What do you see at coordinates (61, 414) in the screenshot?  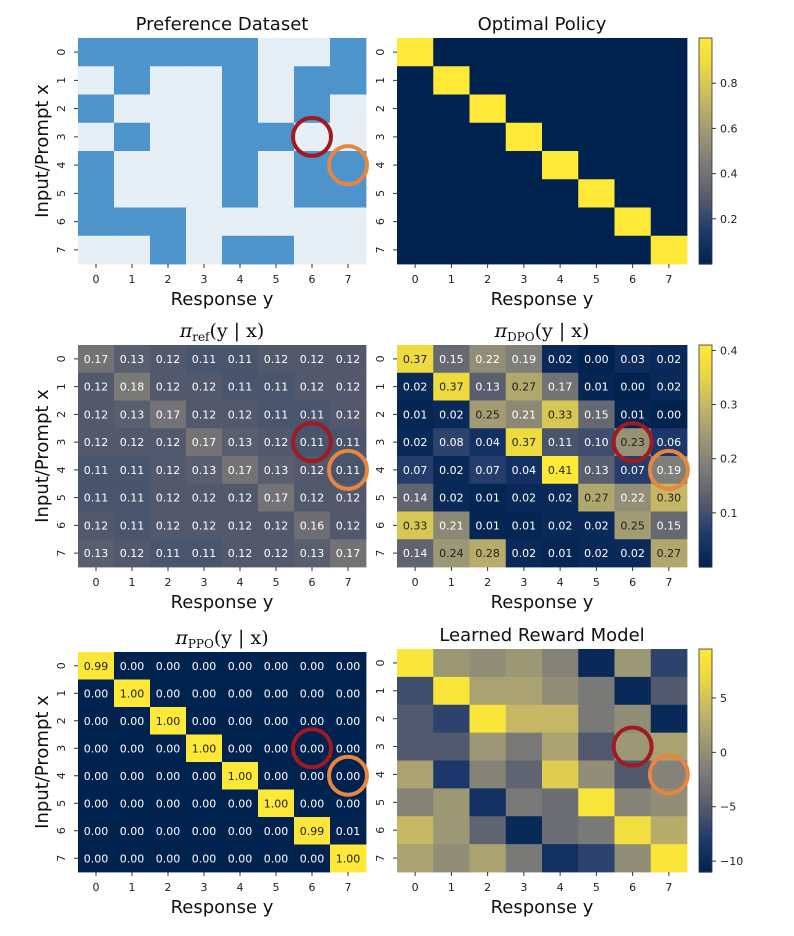 I see `y-tick-label: 2` at bounding box center [61, 414].